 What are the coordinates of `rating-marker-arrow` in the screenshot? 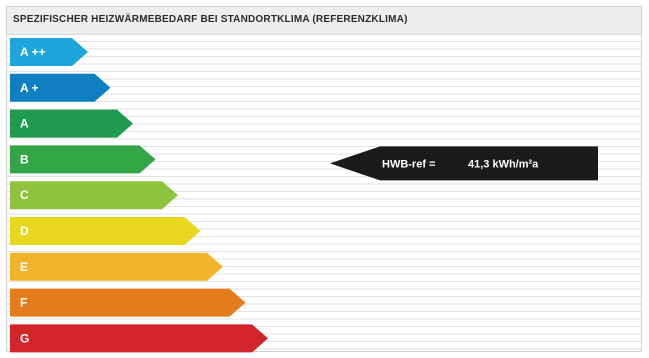 It's located at (464, 163).